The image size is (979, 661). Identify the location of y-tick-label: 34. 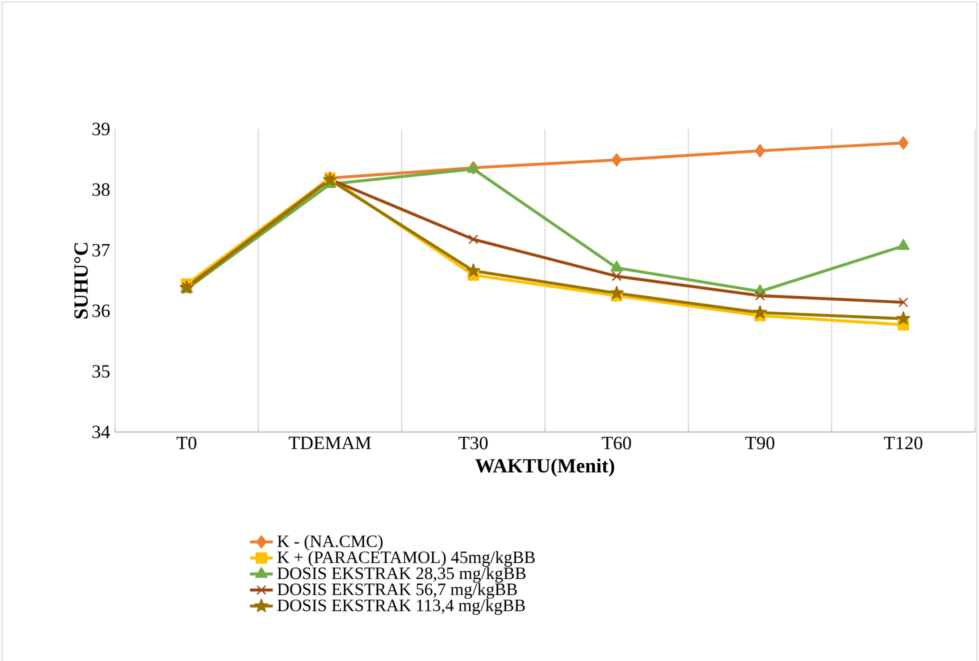
(101, 432).